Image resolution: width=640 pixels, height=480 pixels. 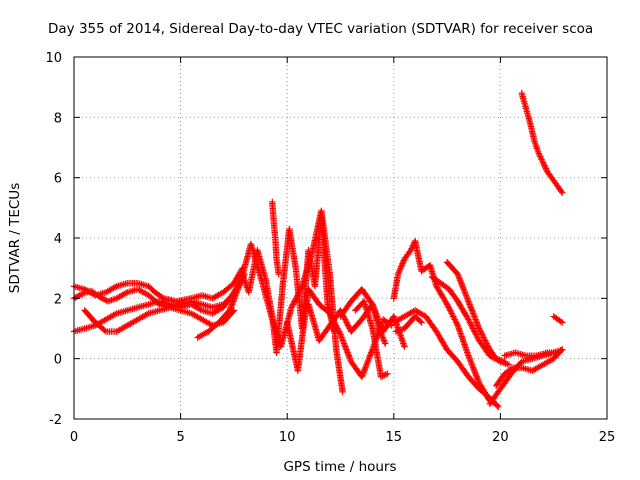 I want to click on y-tick-label: 4, so click(x=58, y=239).